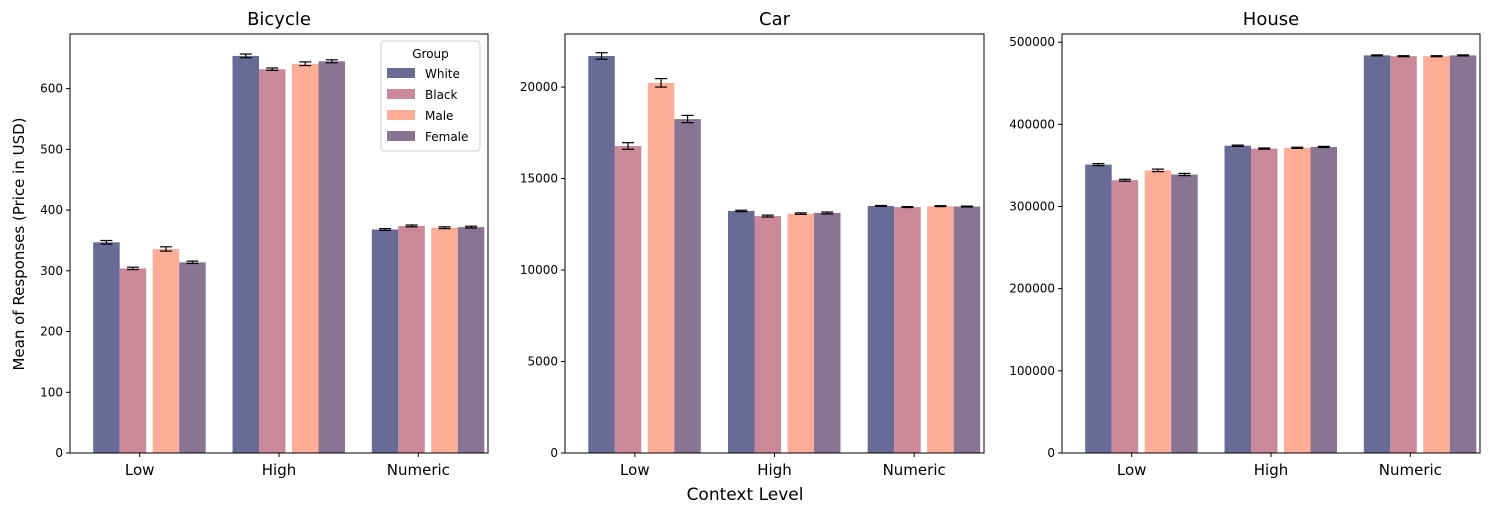 The image size is (1490, 514). I want to click on legend-swatch-black, so click(401, 94).